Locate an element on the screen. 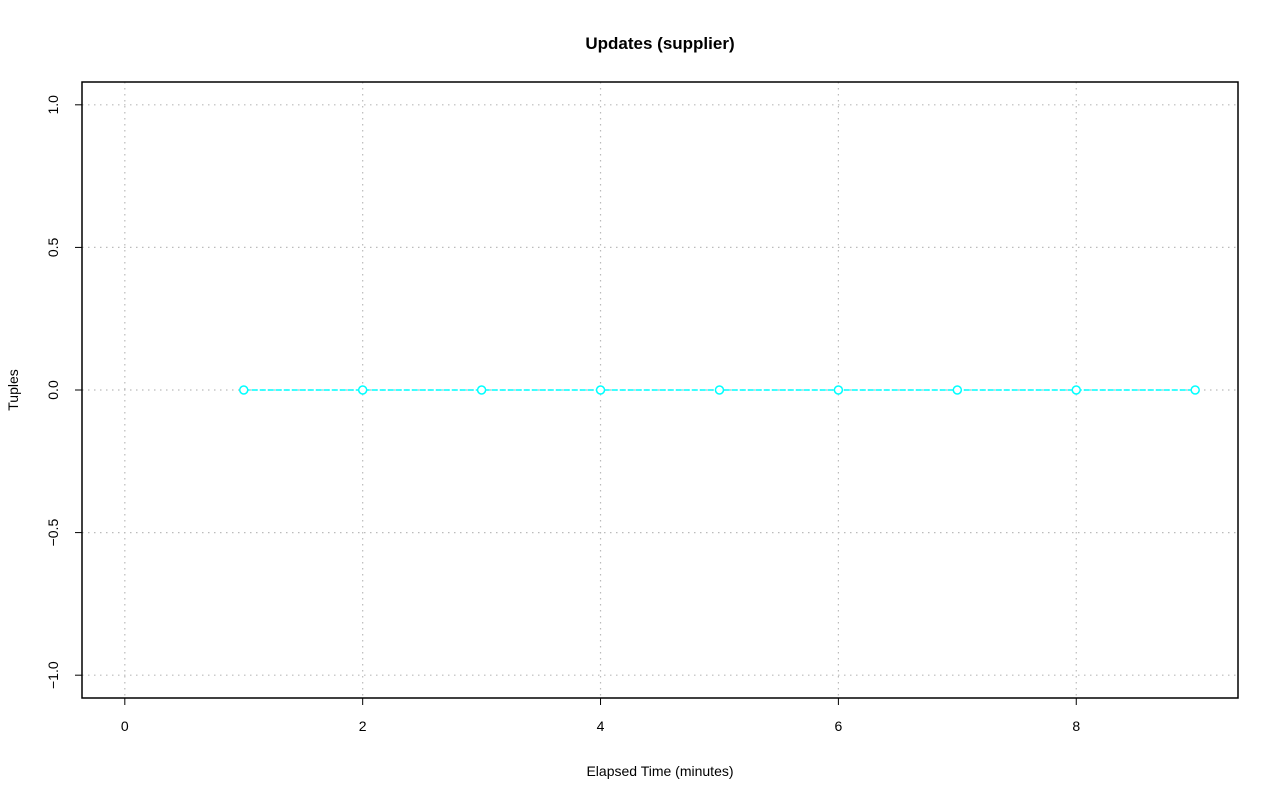 The image size is (1280, 806). chart-title: Updates (supplier) is located at coordinates (659, 43).